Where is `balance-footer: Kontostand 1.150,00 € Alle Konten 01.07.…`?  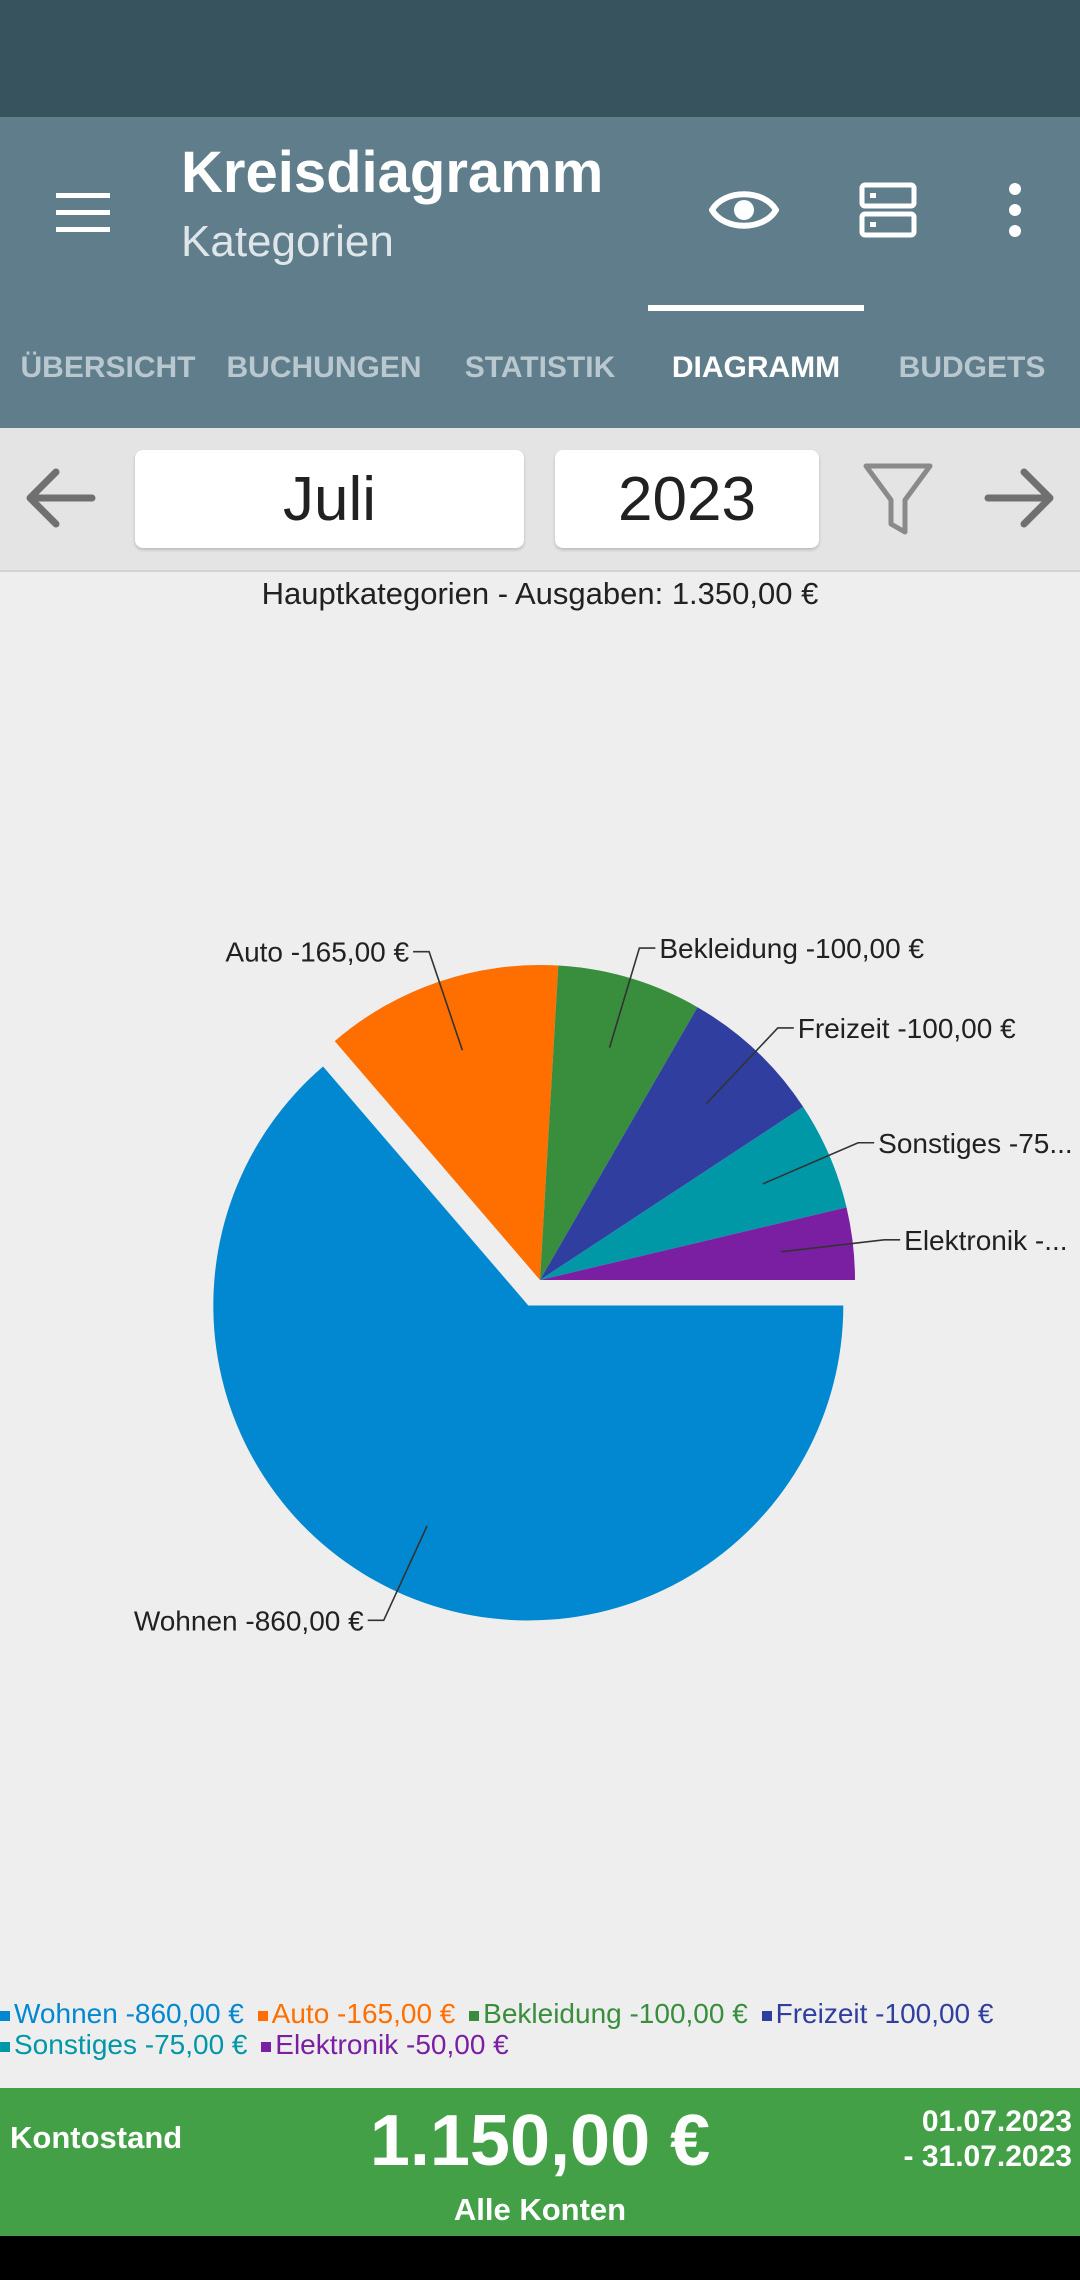 balance-footer: Kontostand 1.150,00 € Alle Konten 01.07.… is located at coordinates (540, 2162).